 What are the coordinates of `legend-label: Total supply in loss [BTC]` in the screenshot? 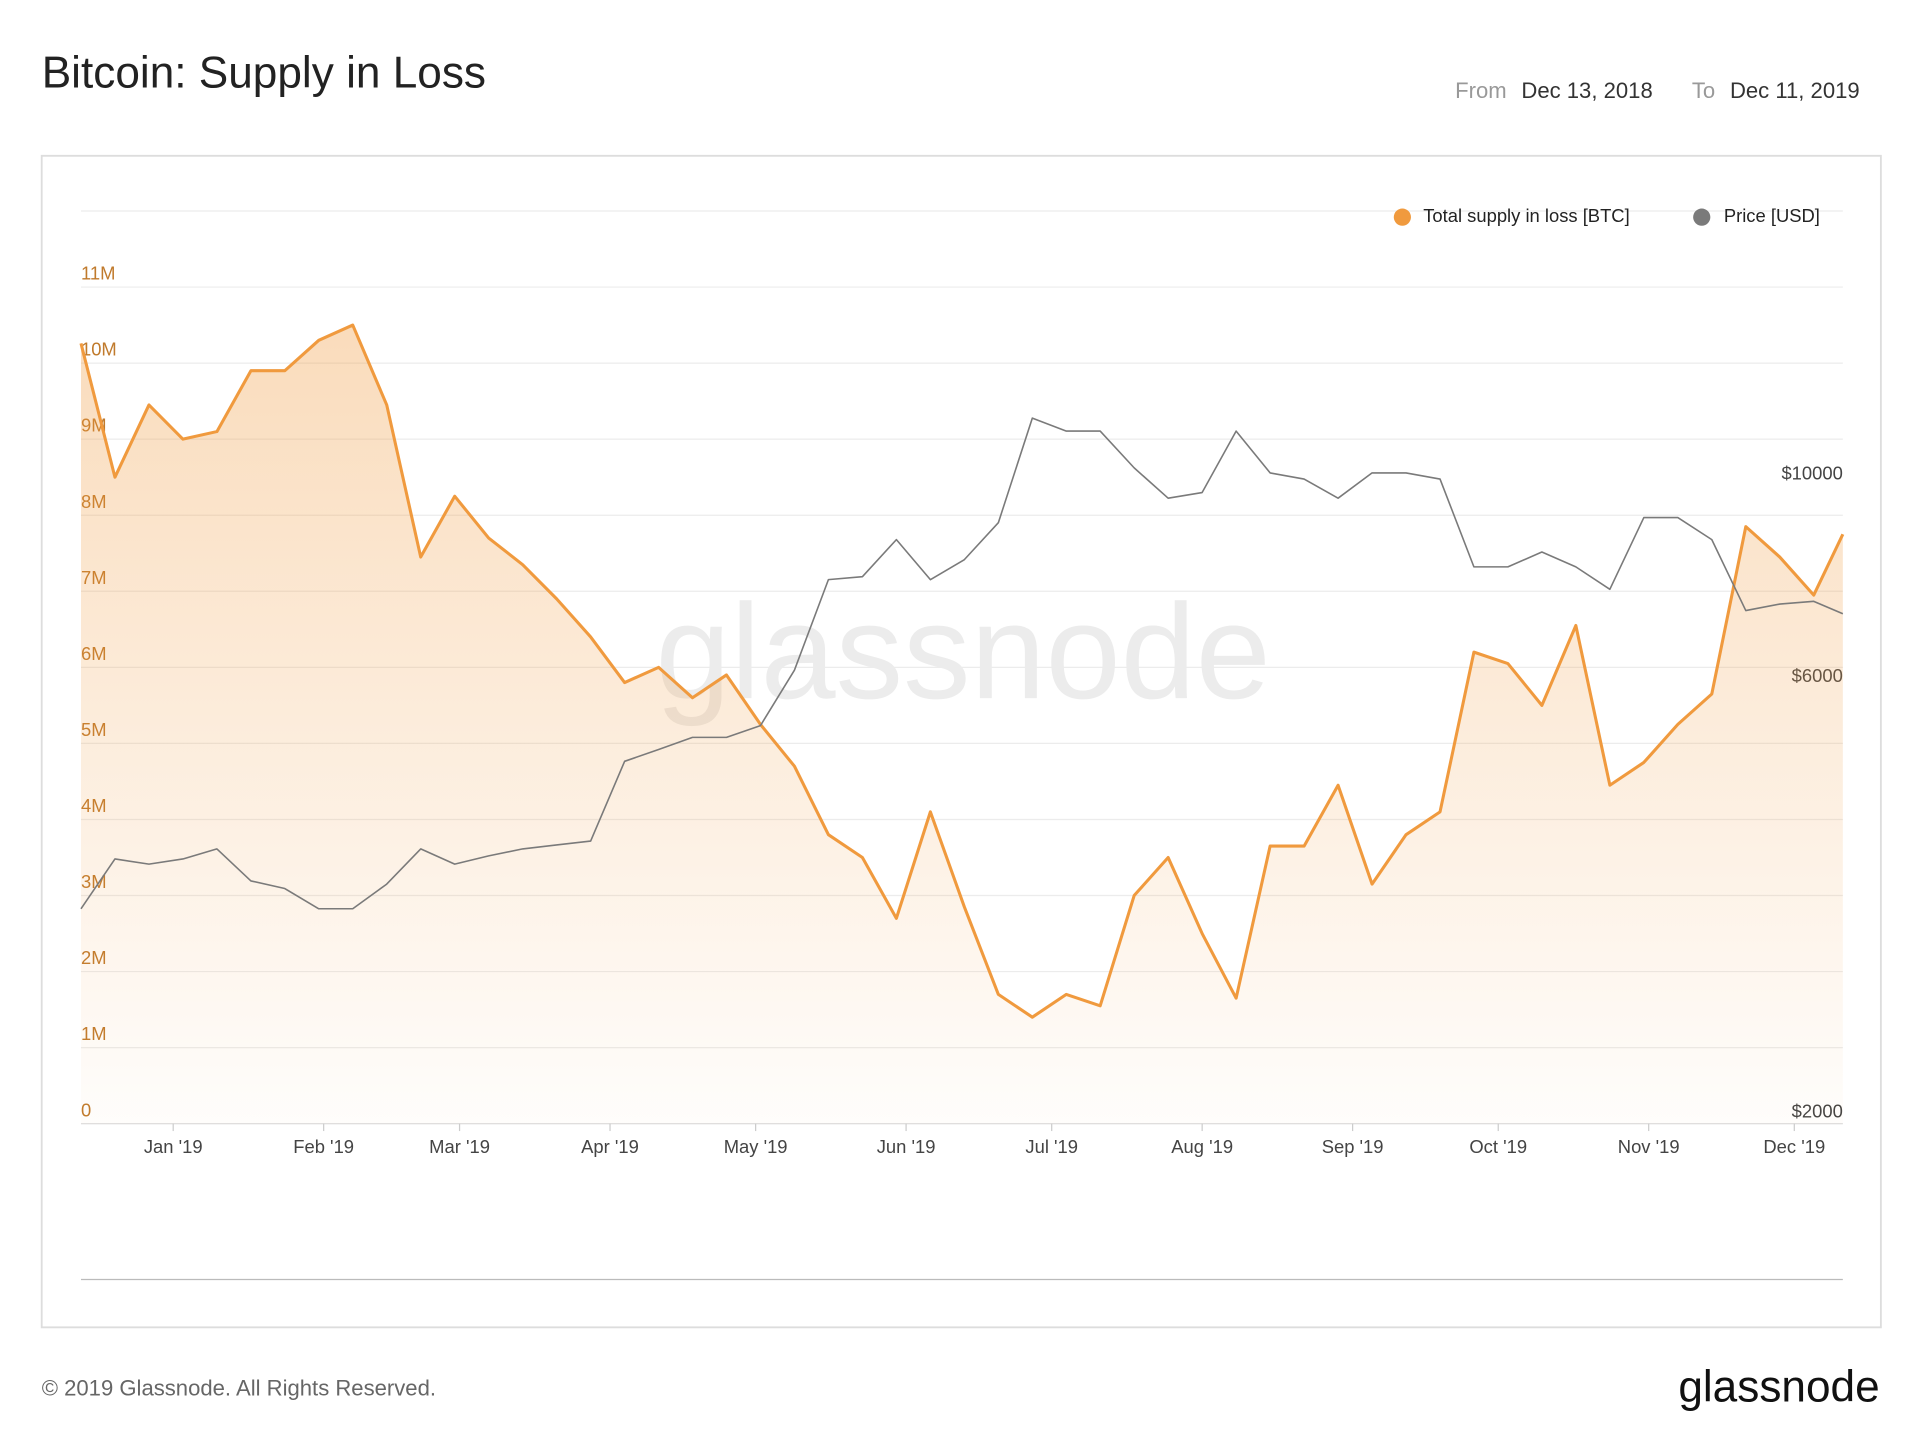 It's located at (1526, 215).